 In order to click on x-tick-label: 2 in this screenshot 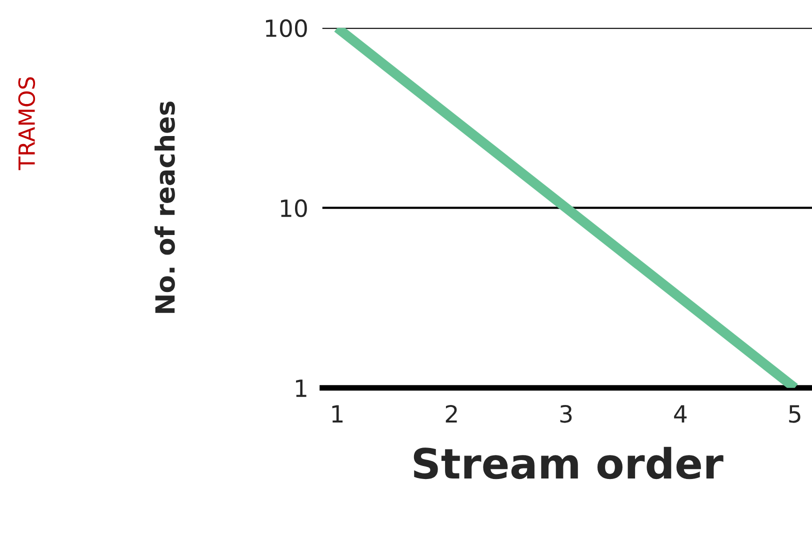, I will do `click(451, 413)`.